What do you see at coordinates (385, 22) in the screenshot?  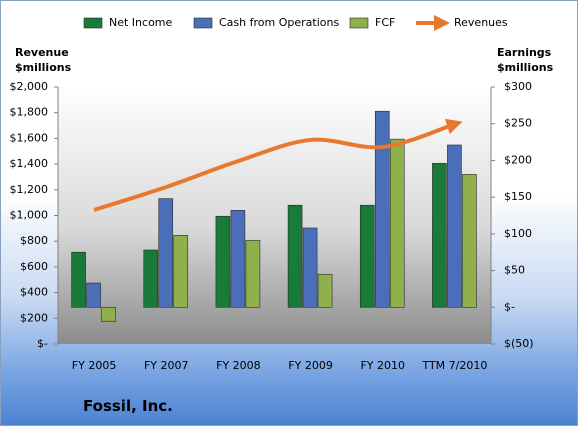 I see `legend-label: FCF` at bounding box center [385, 22].